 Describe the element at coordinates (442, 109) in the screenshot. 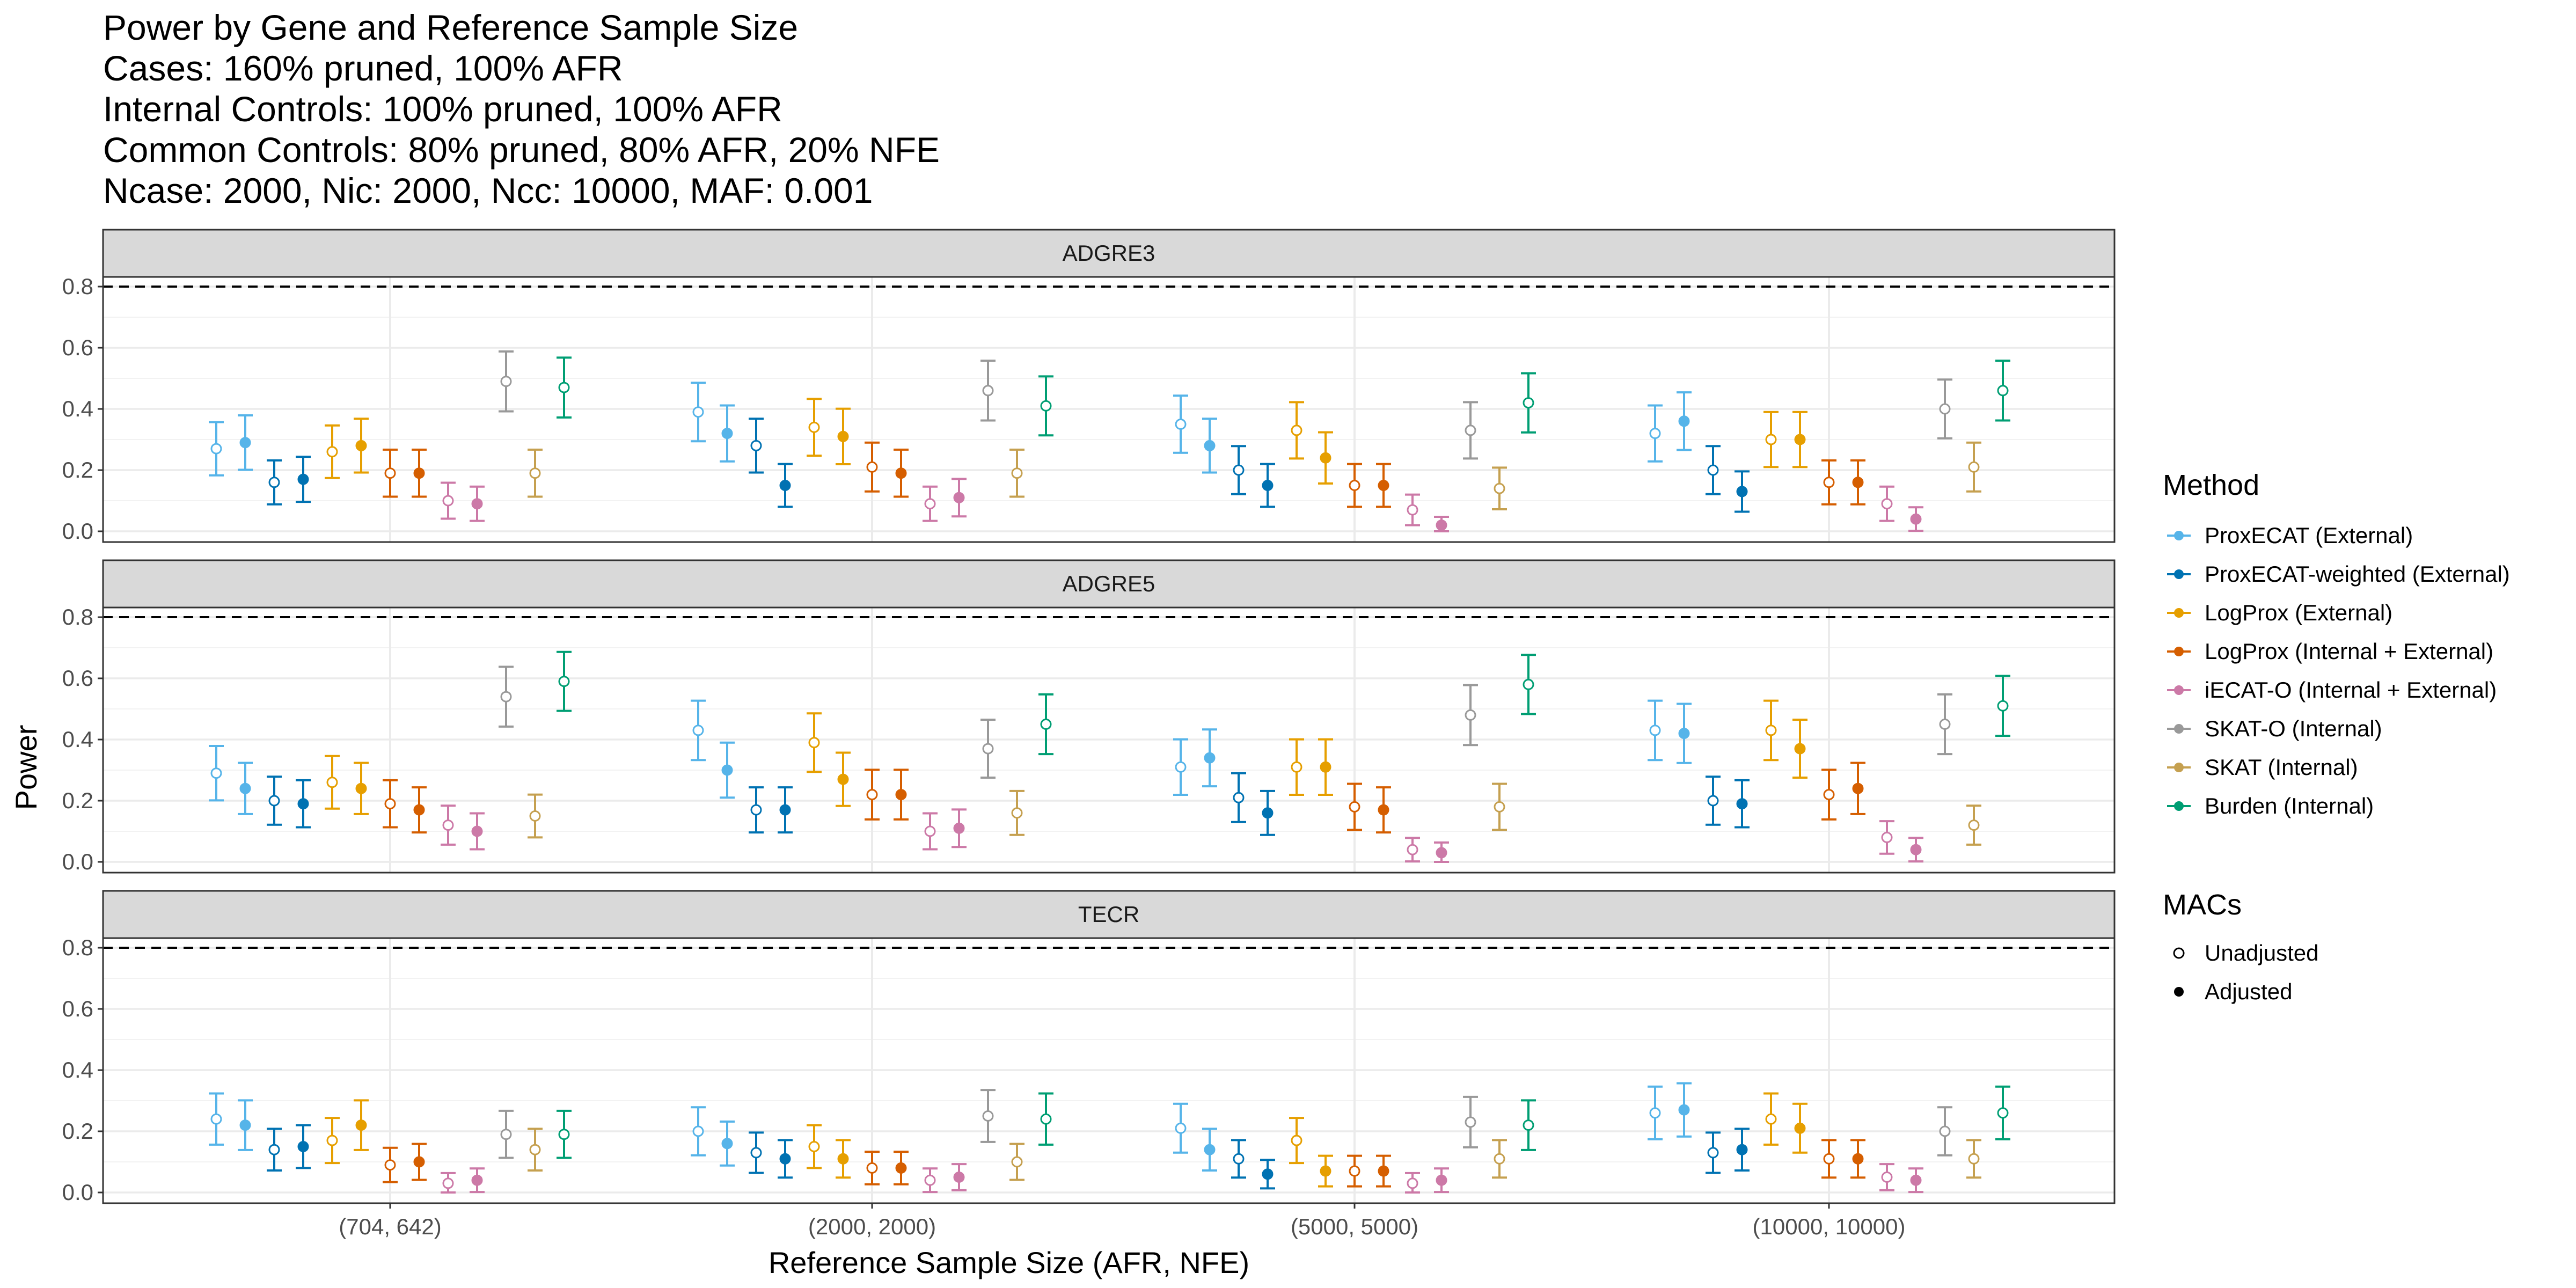

I see `title-line: Internal Controls: 100% pruned, 100% AFR` at that location.